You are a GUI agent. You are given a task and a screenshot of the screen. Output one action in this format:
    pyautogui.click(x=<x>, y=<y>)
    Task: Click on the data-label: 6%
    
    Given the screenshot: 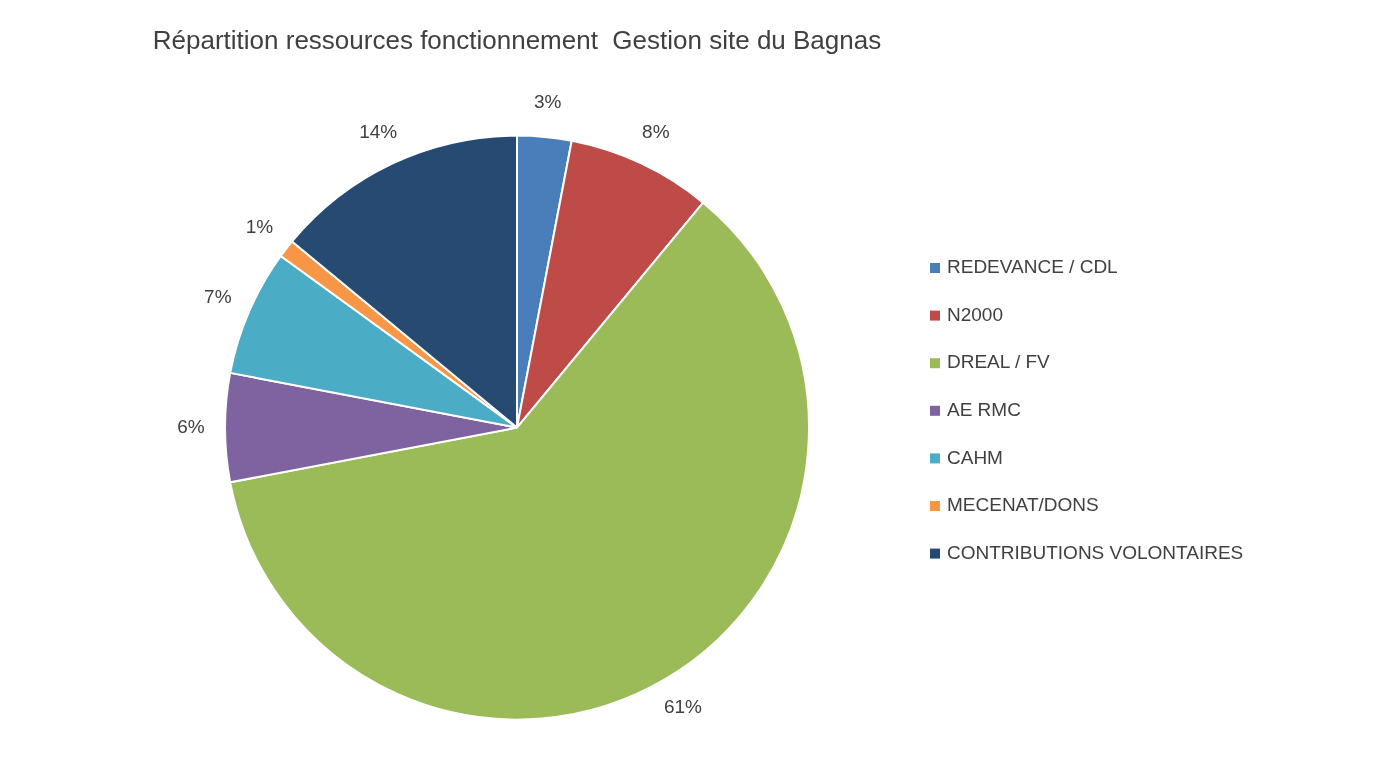 What is the action you would take?
    pyautogui.click(x=191, y=426)
    